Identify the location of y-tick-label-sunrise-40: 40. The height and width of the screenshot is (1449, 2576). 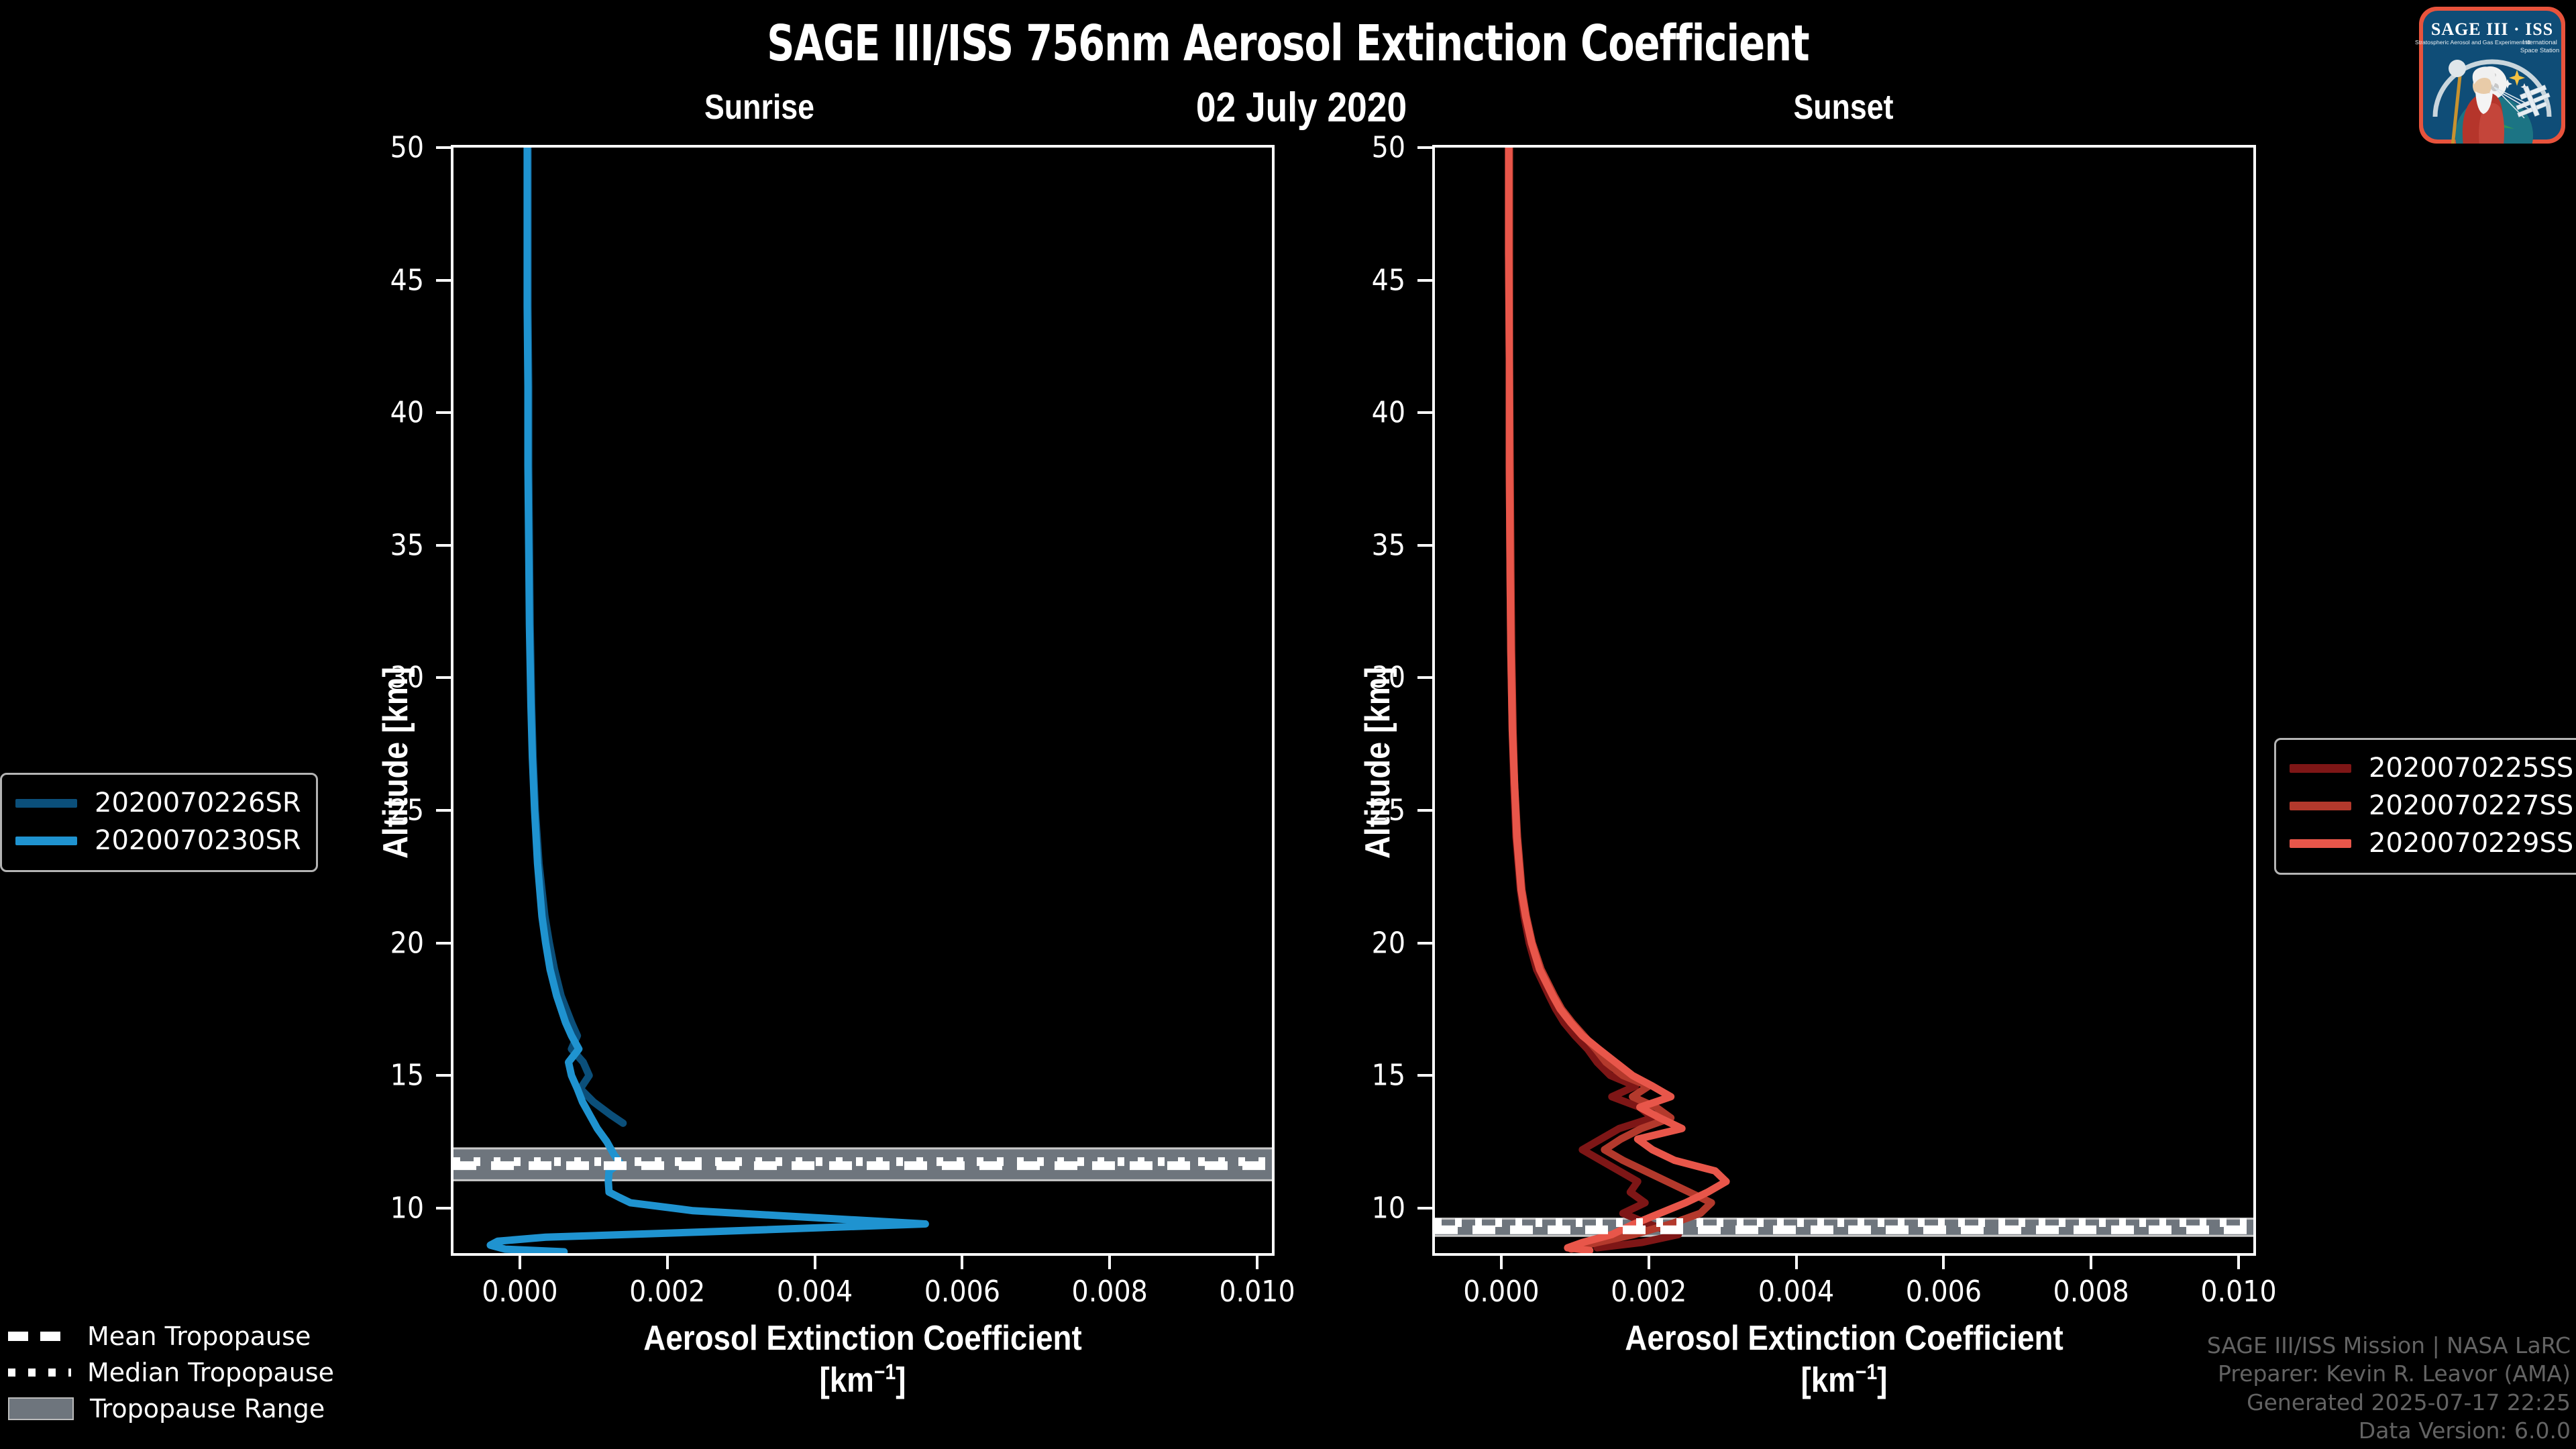
(407, 412).